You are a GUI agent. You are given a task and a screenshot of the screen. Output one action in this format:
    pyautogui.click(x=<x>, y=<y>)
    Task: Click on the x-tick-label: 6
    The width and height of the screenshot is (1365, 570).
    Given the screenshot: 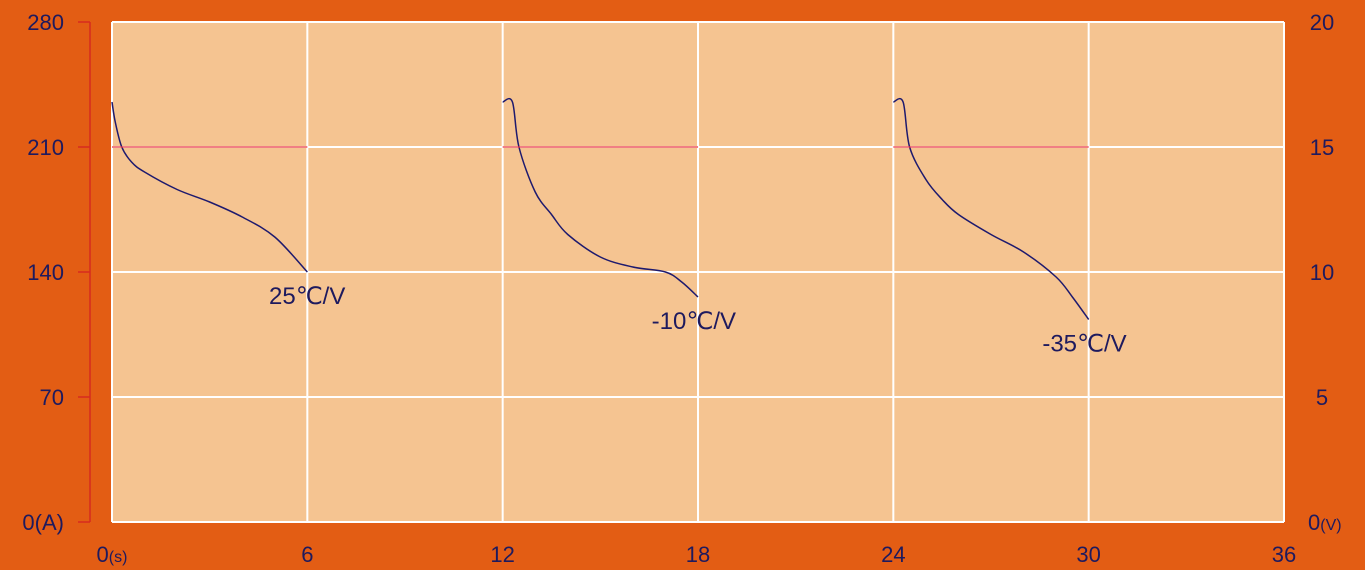 What is the action you would take?
    pyautogui.click(x=307, y=554)
    